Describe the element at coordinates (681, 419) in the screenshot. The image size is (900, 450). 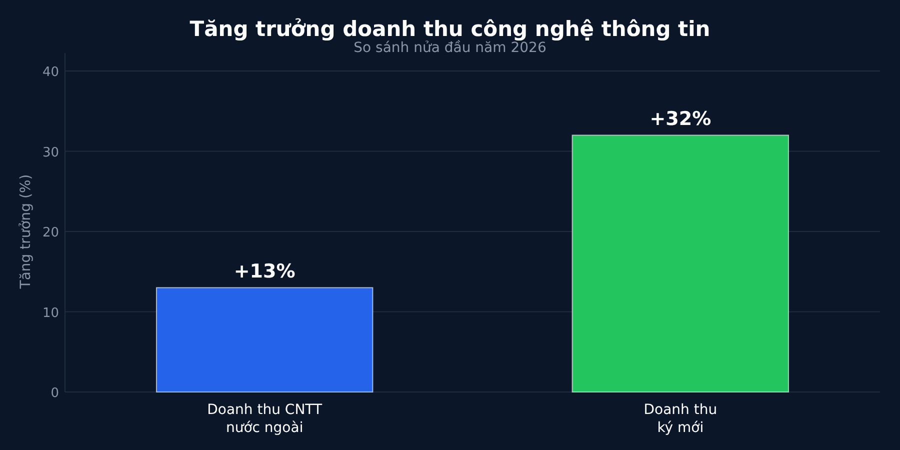
I see `x-tick-label: Doanh thu ký mới` at that location.